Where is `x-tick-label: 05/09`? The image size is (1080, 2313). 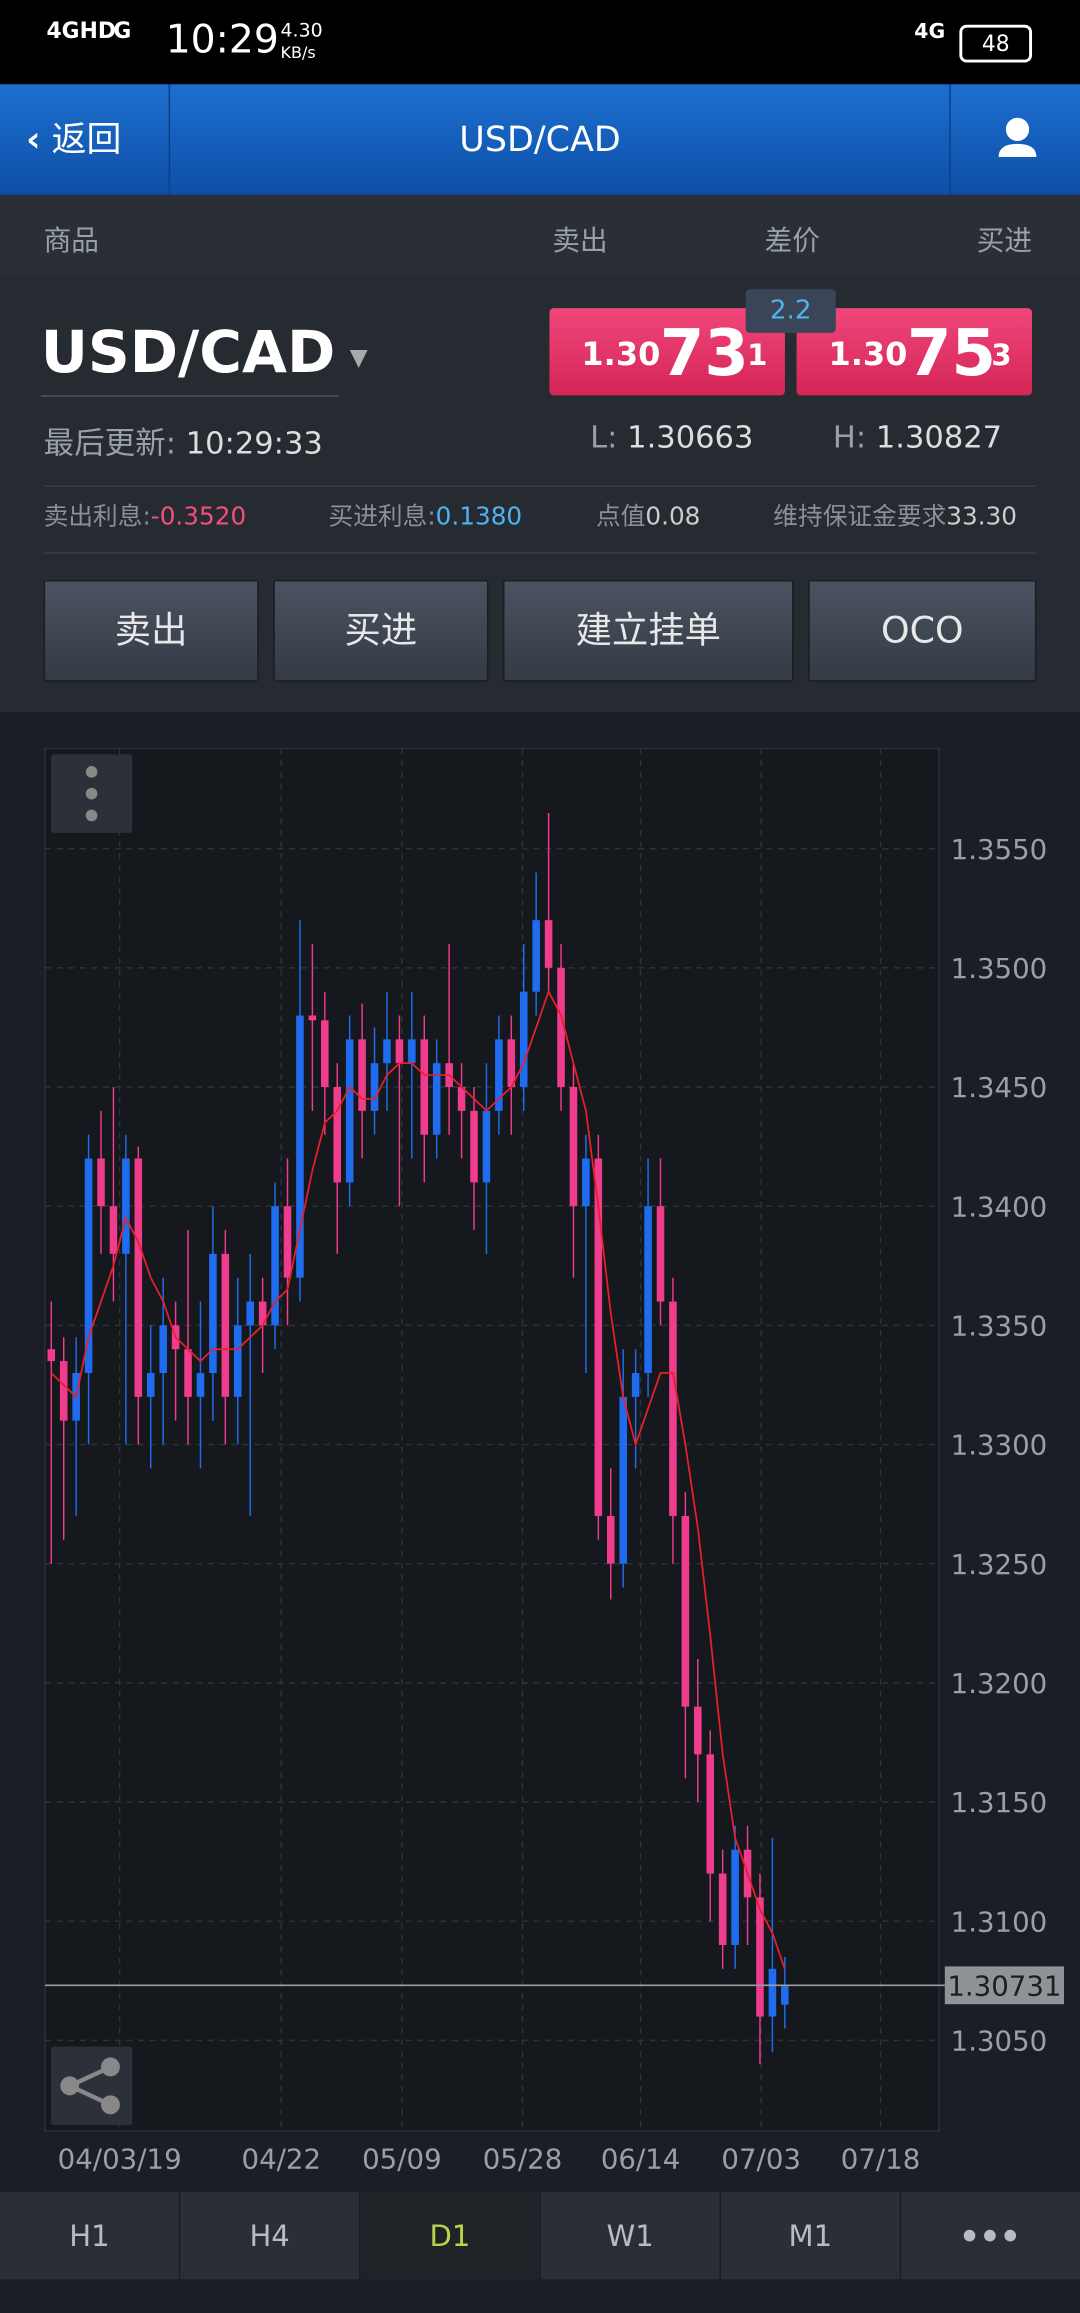
x-tick-label: 05/09 is located at coordinates (402, 2159).